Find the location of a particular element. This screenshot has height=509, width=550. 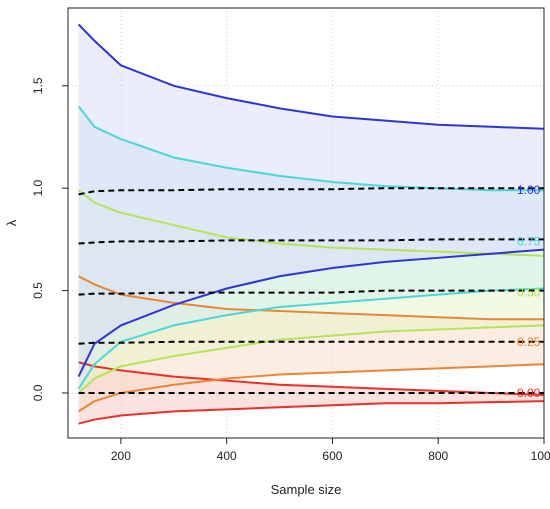

upper-line-0.25 is located at coordinates (311, 298).